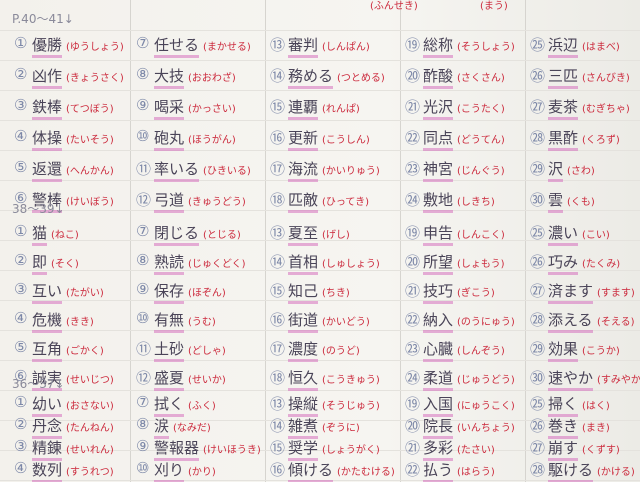  I want to click on kanji-word: 有無, so click(169, 321).